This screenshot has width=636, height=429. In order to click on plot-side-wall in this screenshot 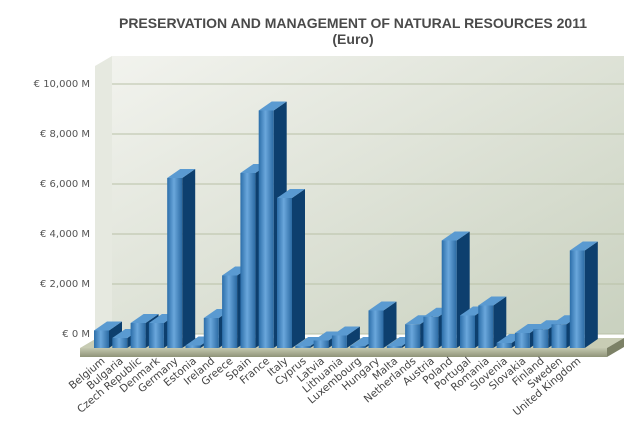, I will do `click(103, 200)`.